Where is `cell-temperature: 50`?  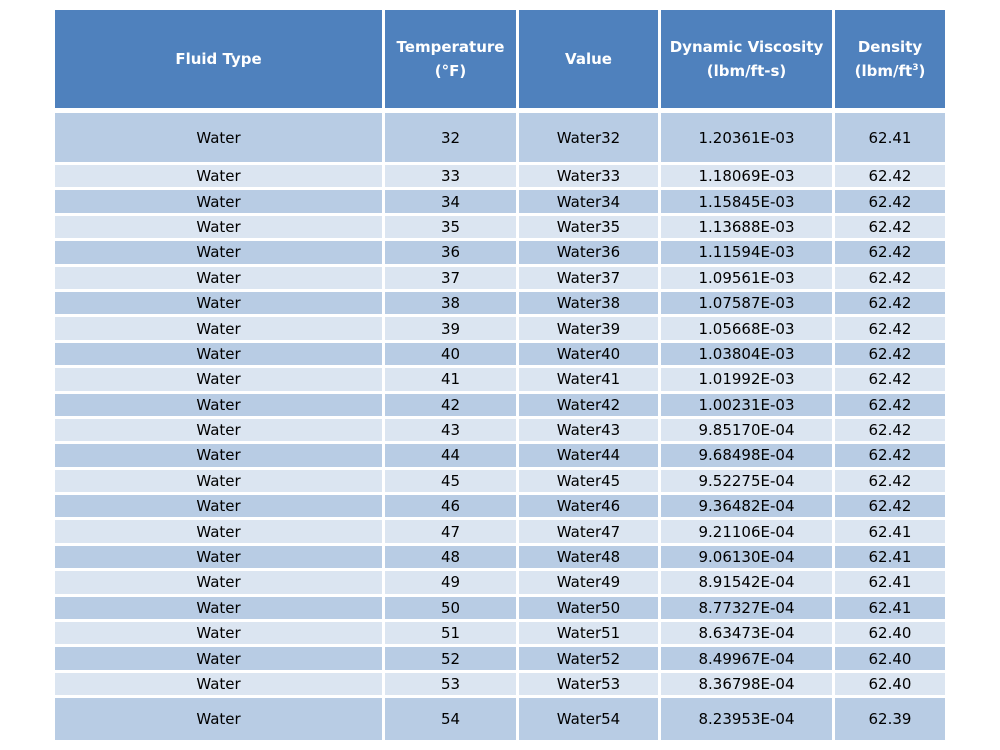
cell-temperature: 50 is located at coordinates (452, 608).